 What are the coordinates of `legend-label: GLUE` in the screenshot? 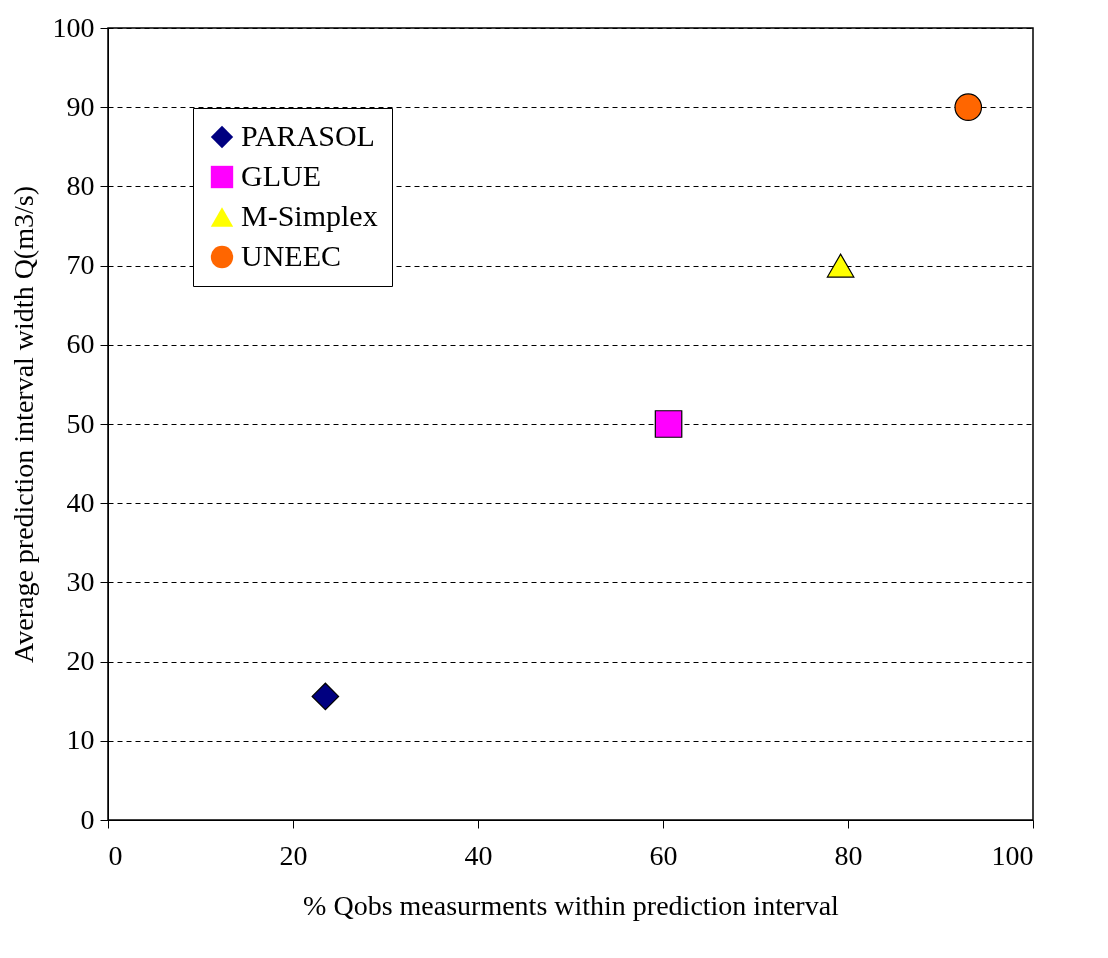 It's located at (281, 175).